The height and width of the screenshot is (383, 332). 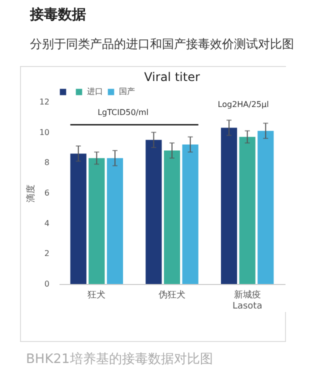 I want to click on y-tick-label: 12, so click(x=44, y=102).